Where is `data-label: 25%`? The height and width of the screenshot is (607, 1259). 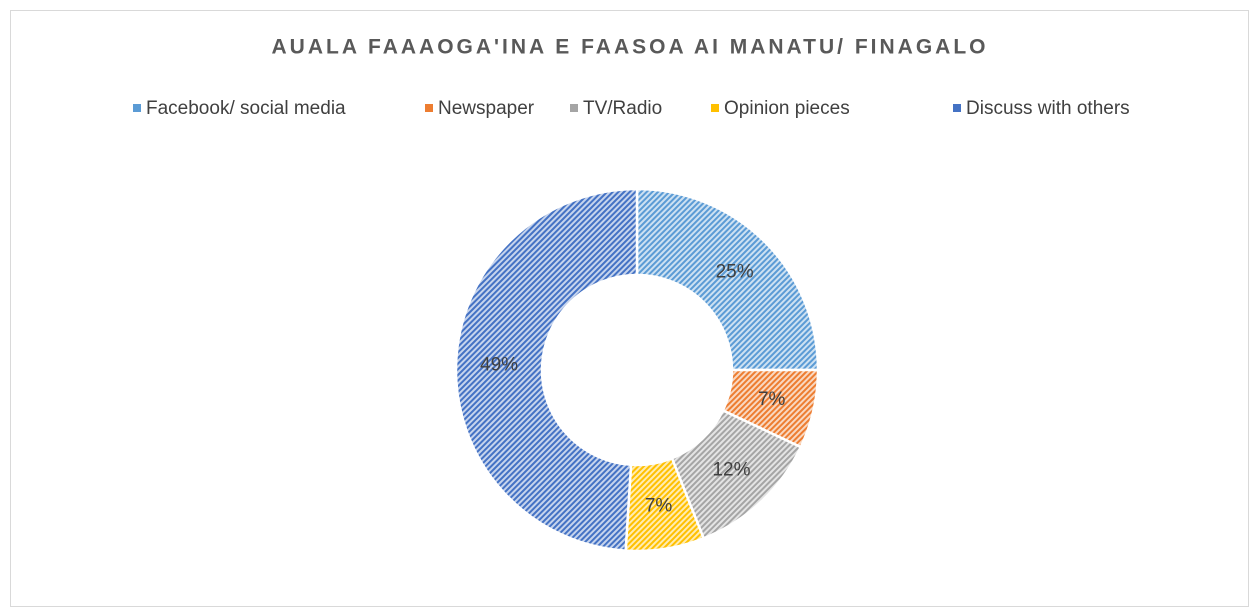
data-label: 25% is located at coordinates (735, 271).